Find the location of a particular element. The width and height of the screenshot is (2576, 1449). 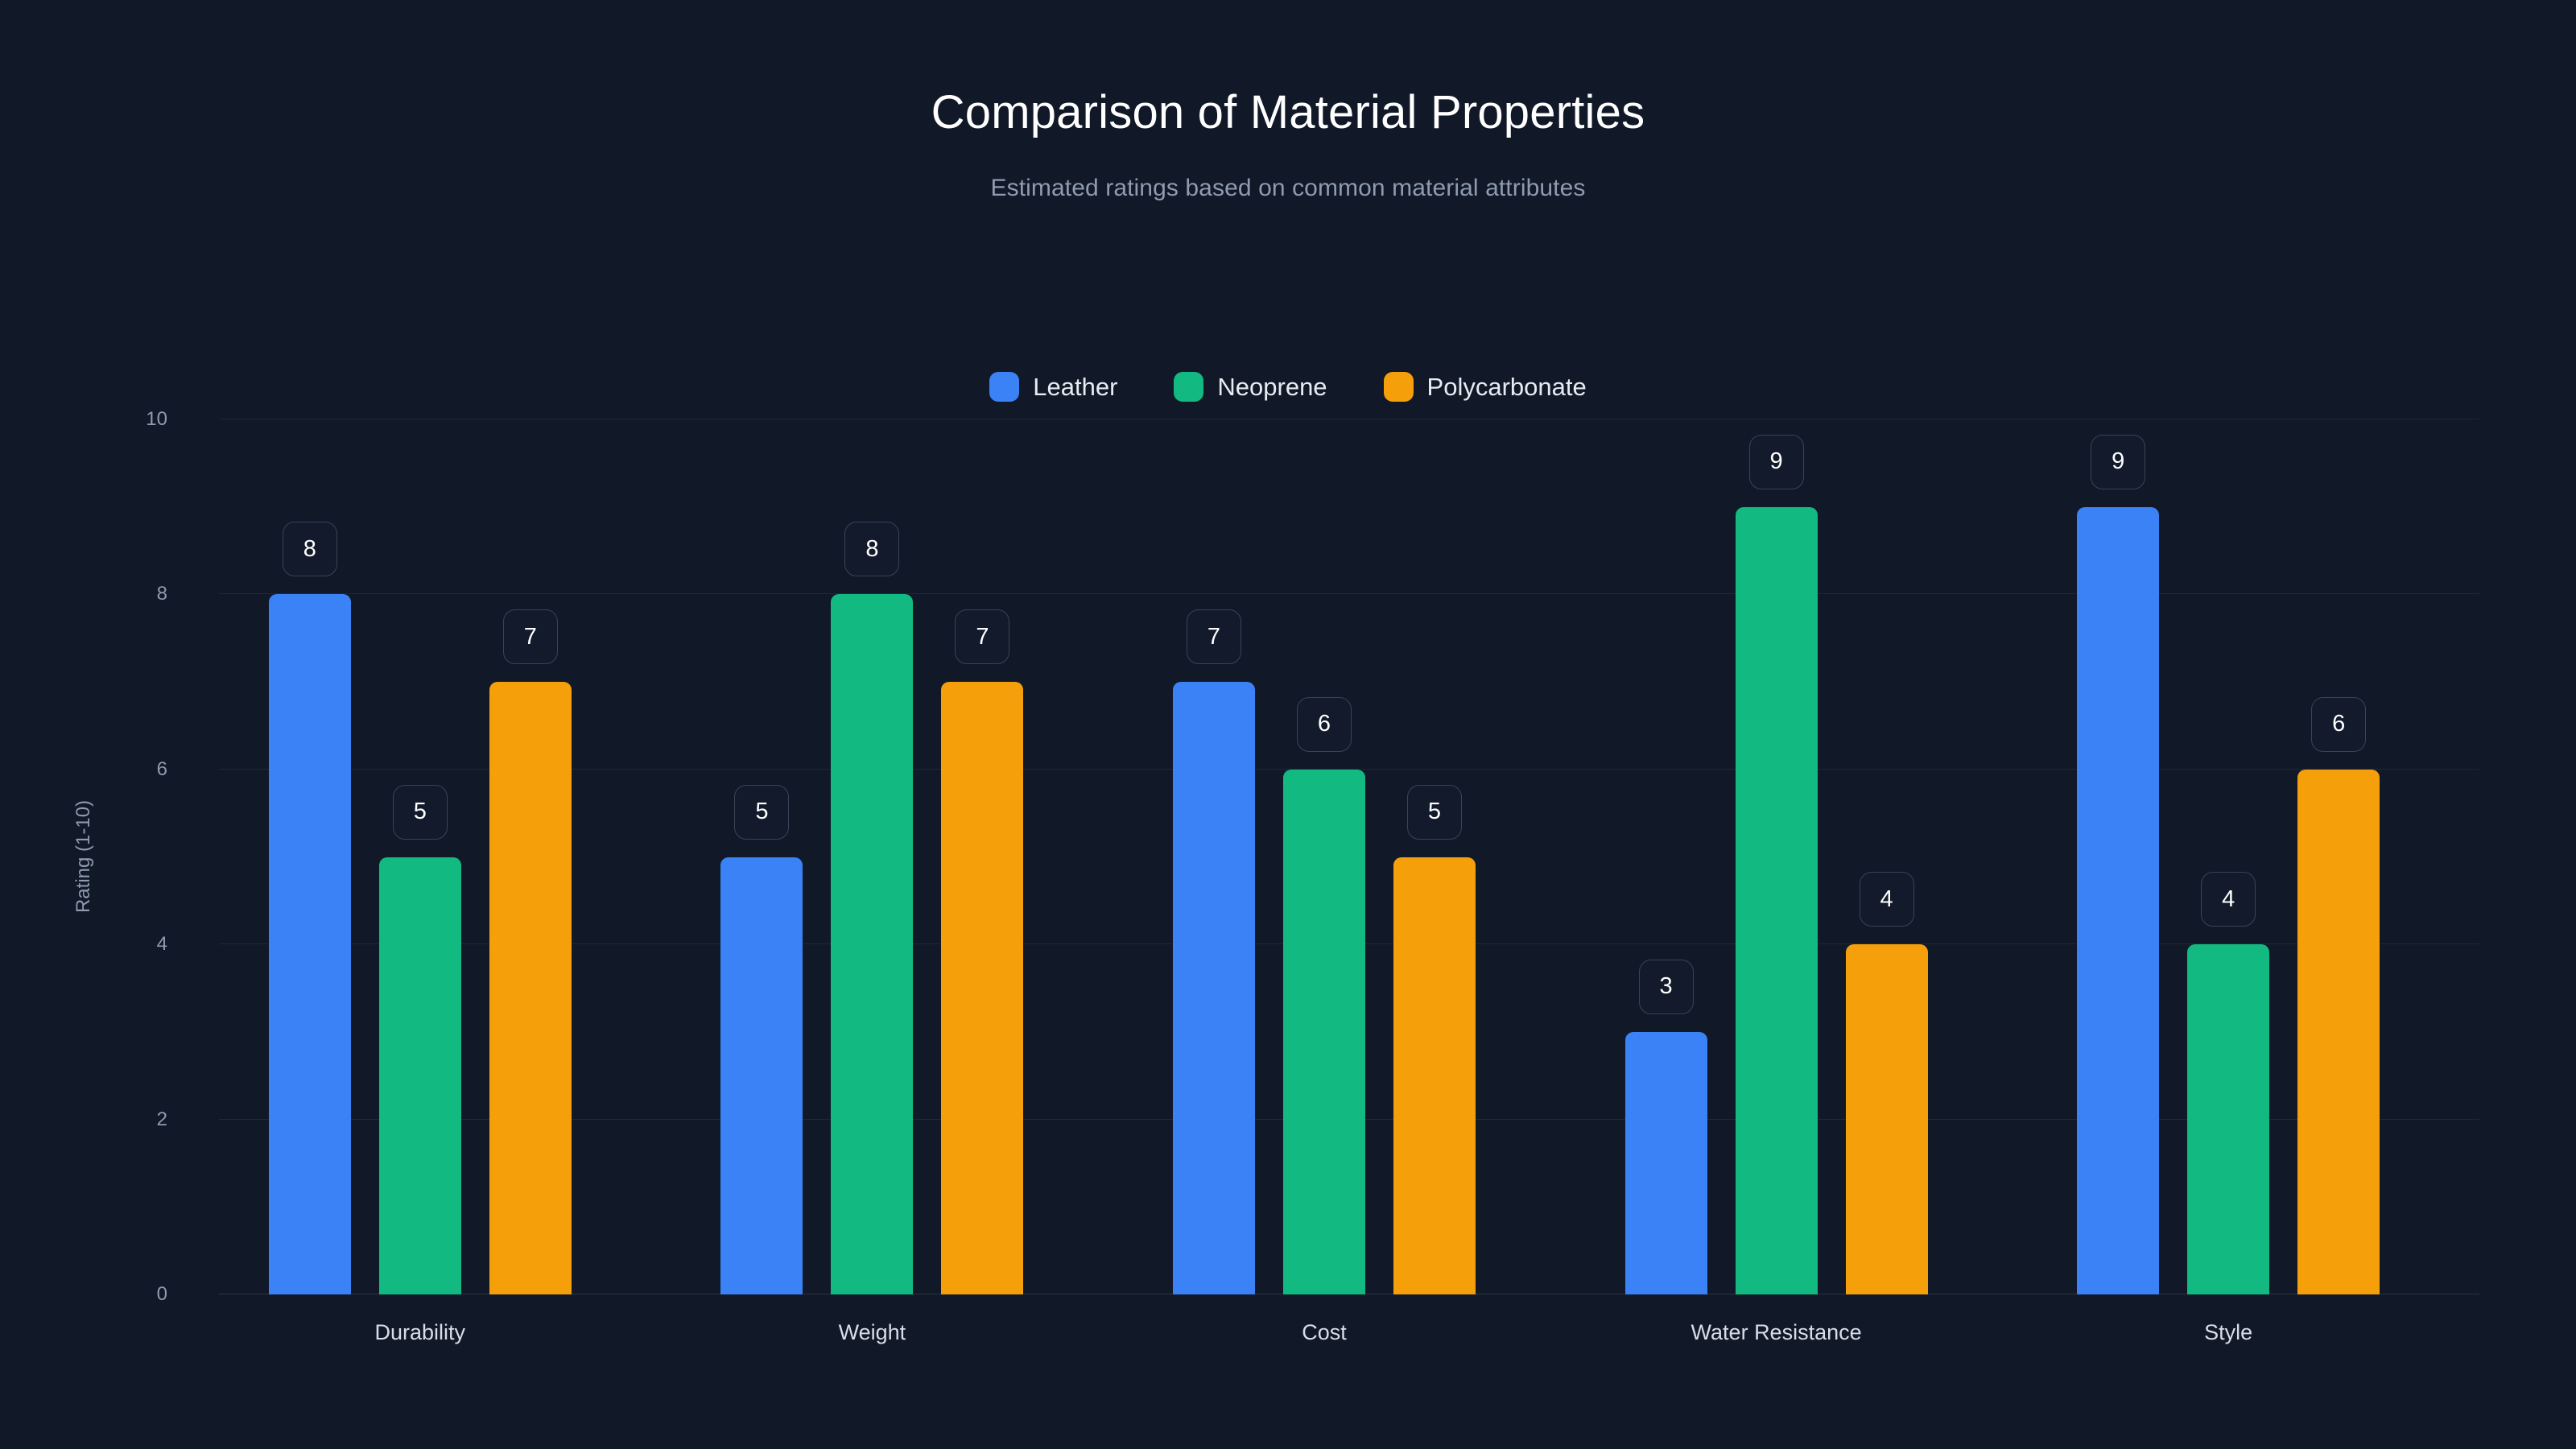

value-badge-polycarbonate-water-resistance: 4 is located at coordinates (1886, 899).